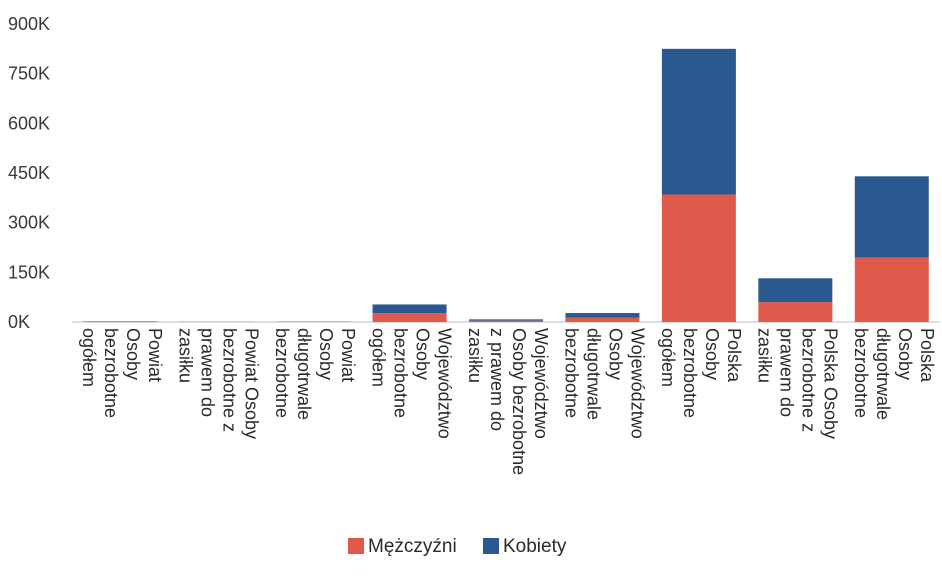  What do you see at coordinates (497, 379) in the screenshot?
I see `x-category-label: z prawem do` at bounding box center [497, 379].